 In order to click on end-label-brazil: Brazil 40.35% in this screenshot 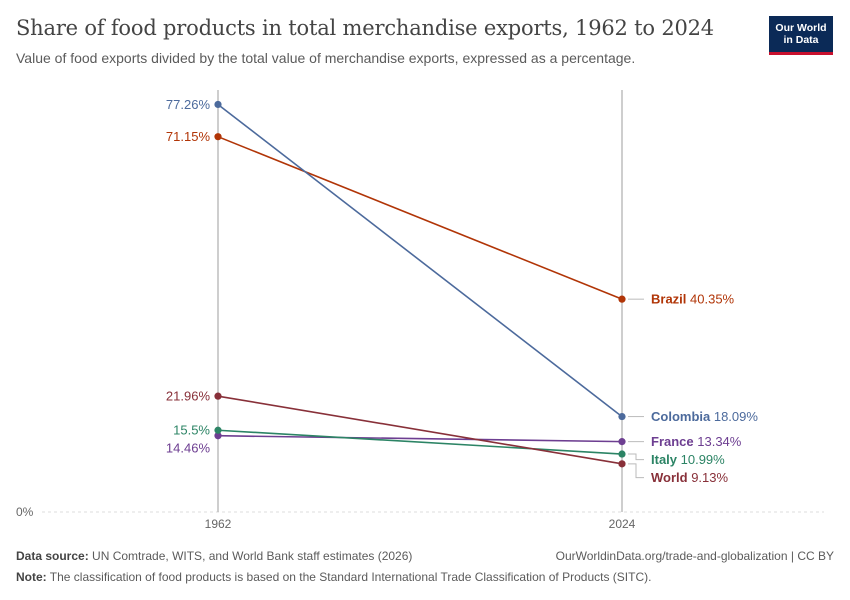, I will do `click(693, 299)`.